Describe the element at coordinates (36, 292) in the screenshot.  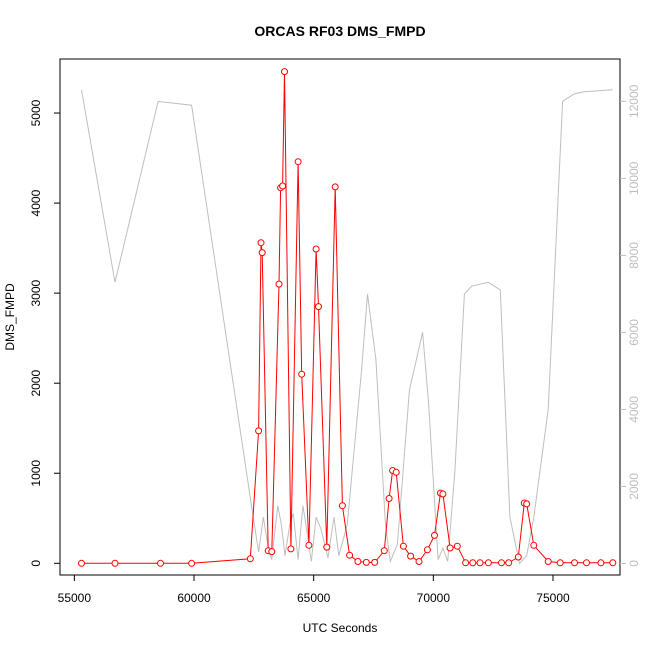
I see `left-tick-label: 3000` at that location.